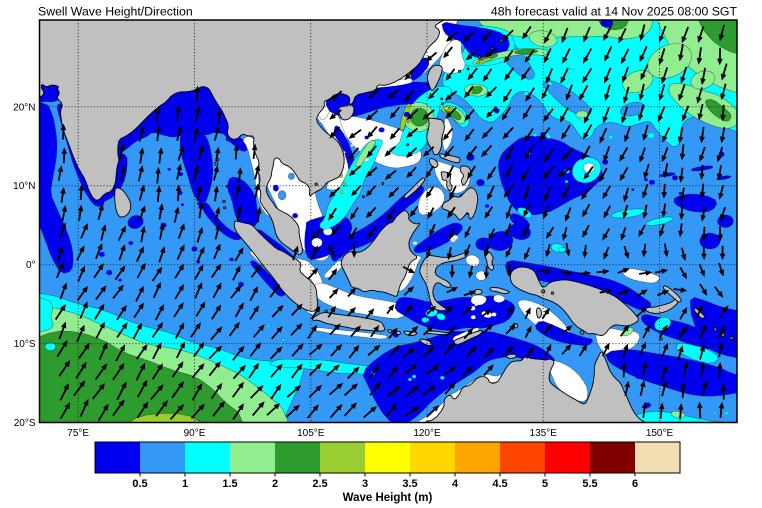 This screenshot has width=762, height=508. Describe the element at coordinates (275, 484) in the screenshot. I see `svg-text: 2` at that location.